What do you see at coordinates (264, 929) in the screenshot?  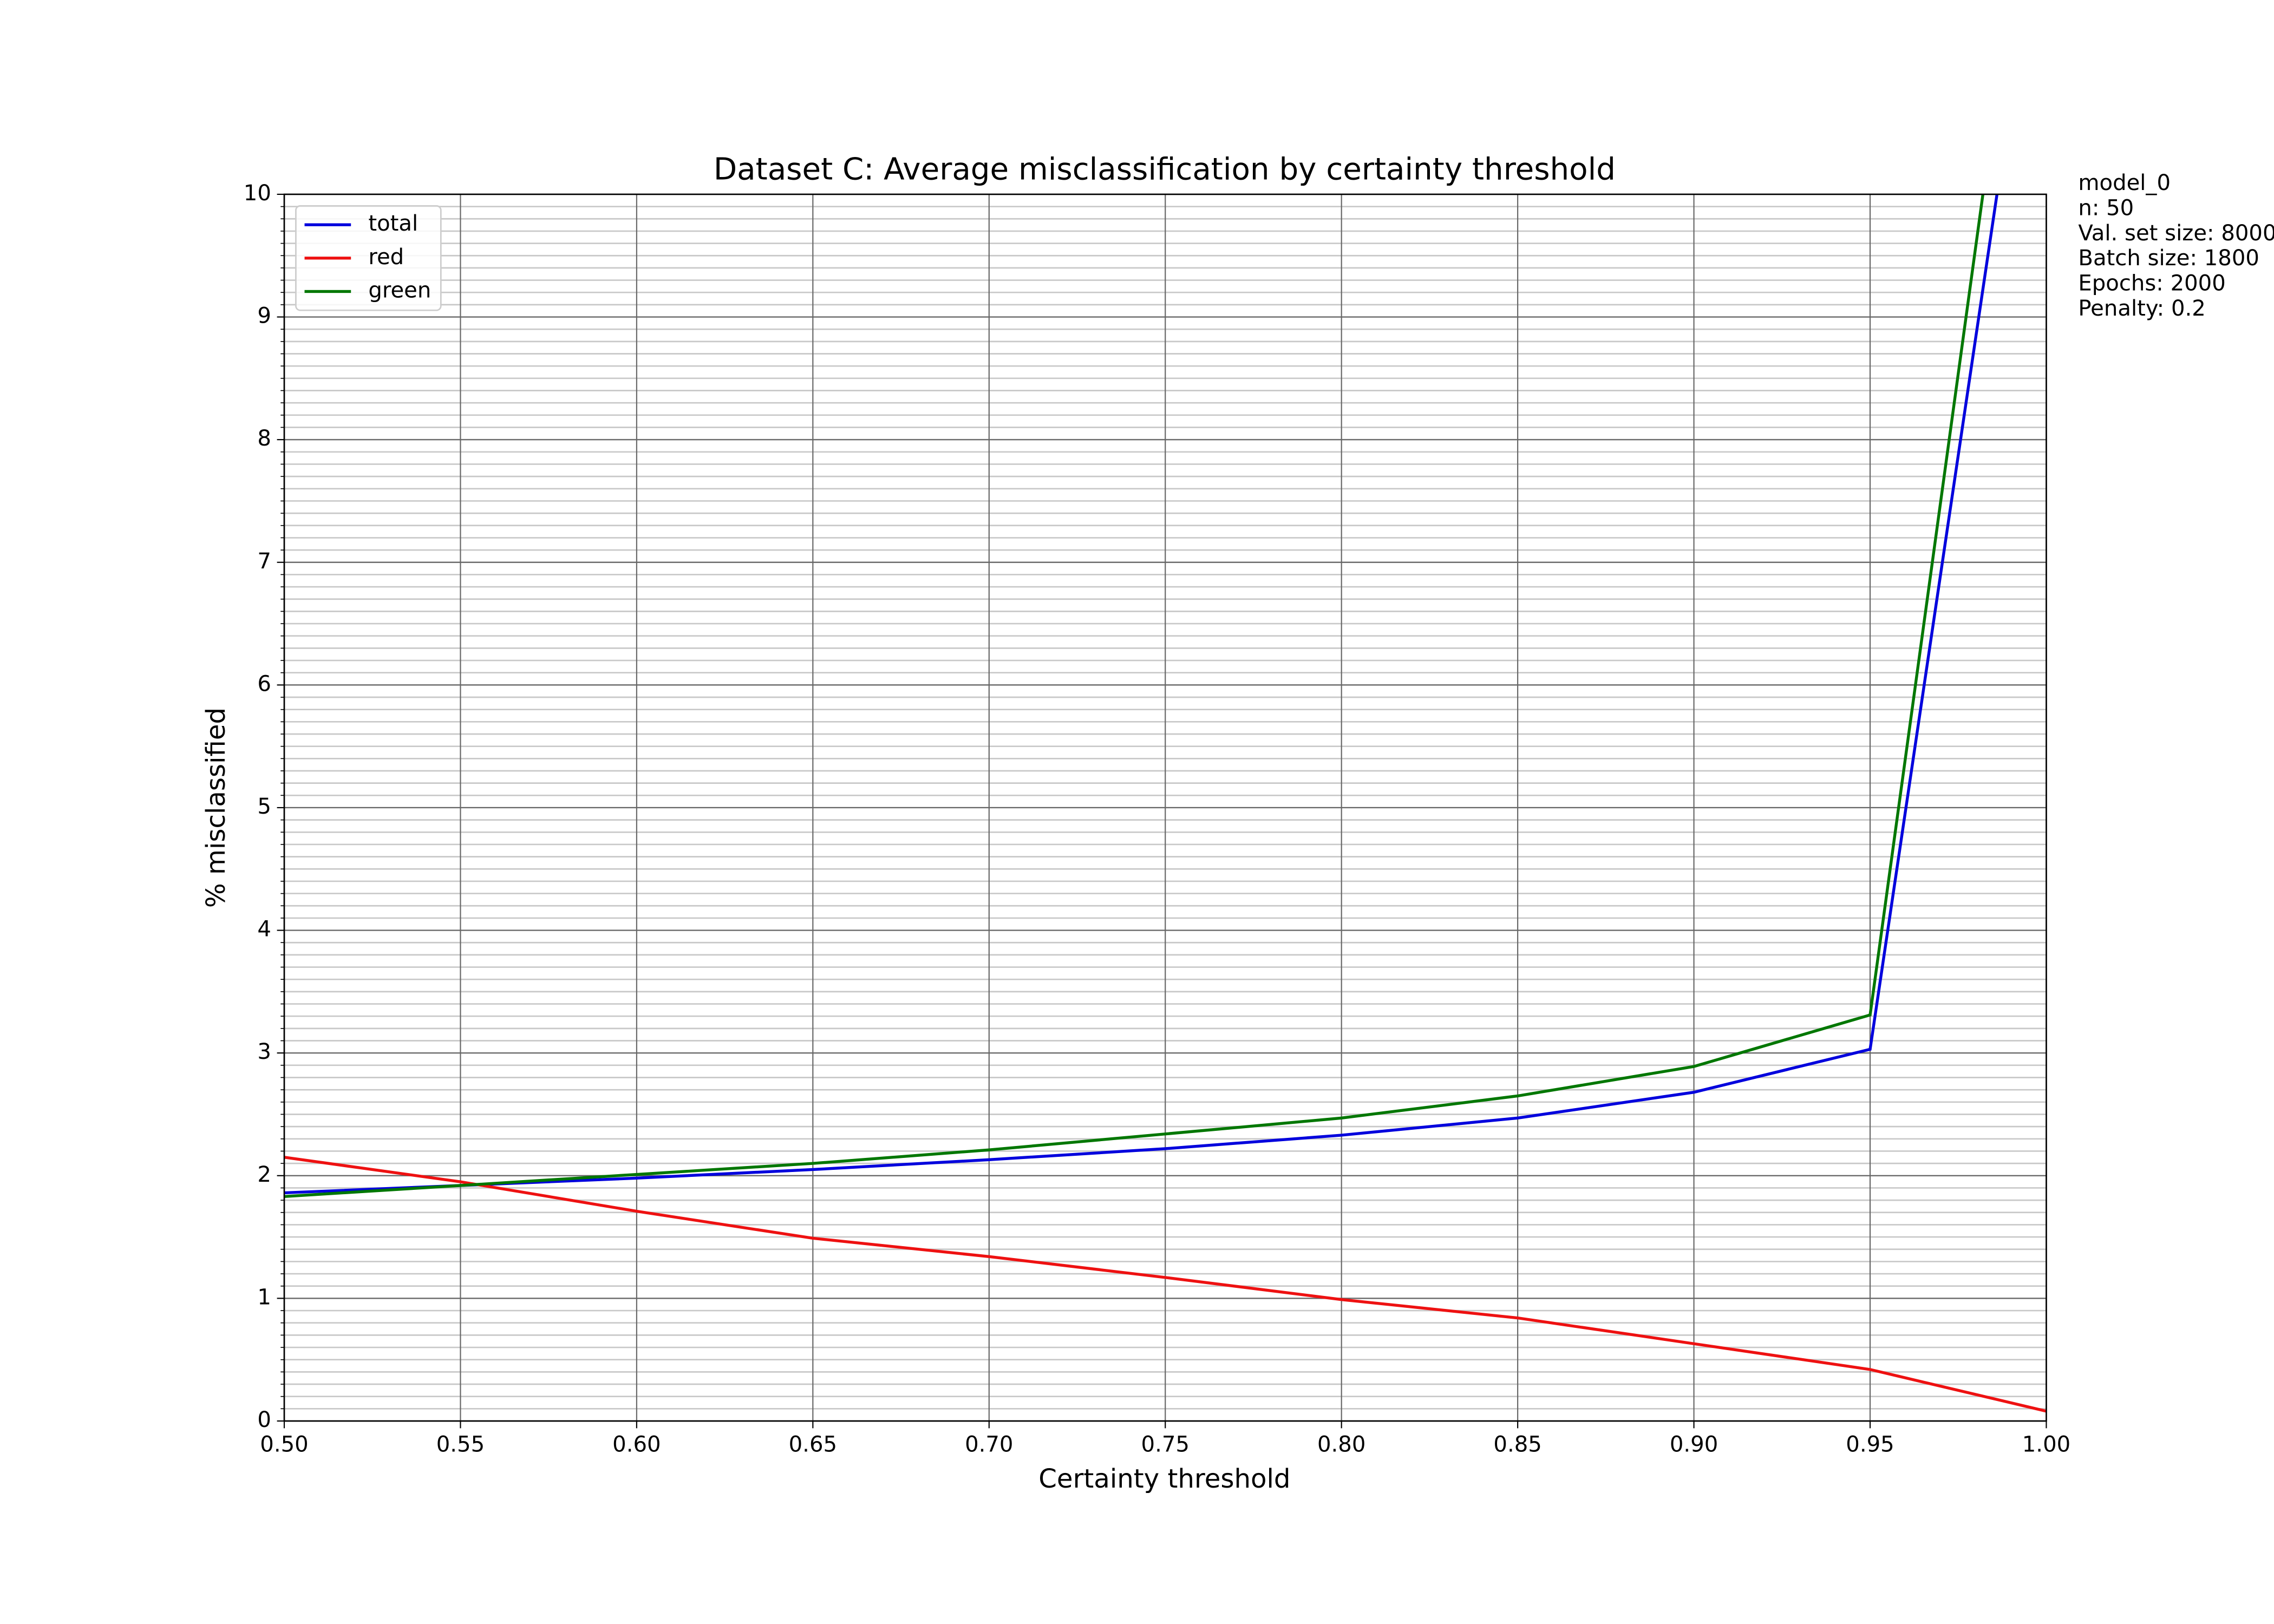 I see `y-tick-label: 4` at bounding box center [264, 929].